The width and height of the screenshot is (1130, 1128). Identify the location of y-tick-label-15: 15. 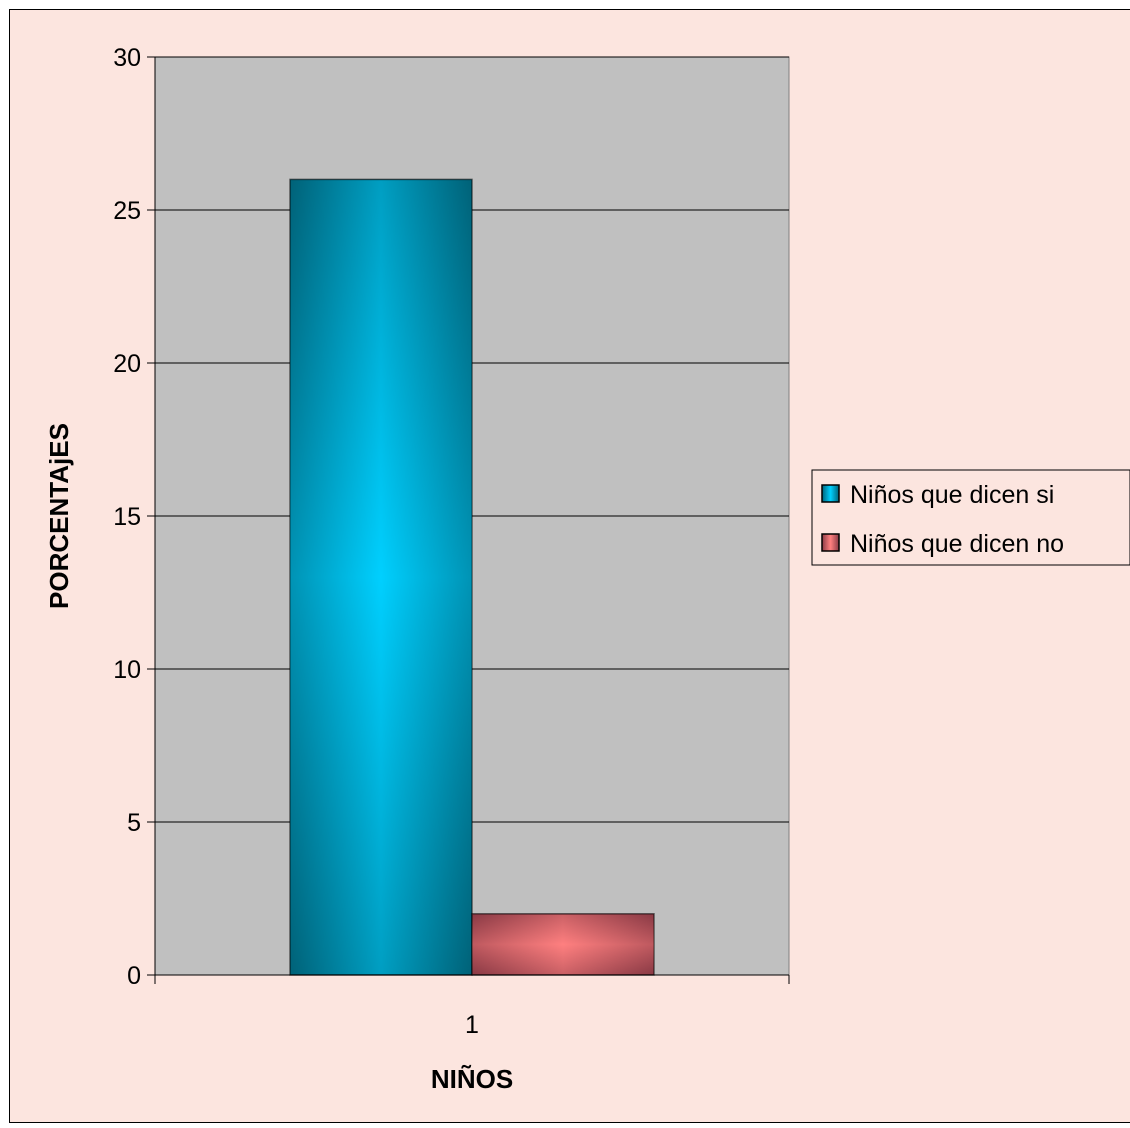
(127, 517).